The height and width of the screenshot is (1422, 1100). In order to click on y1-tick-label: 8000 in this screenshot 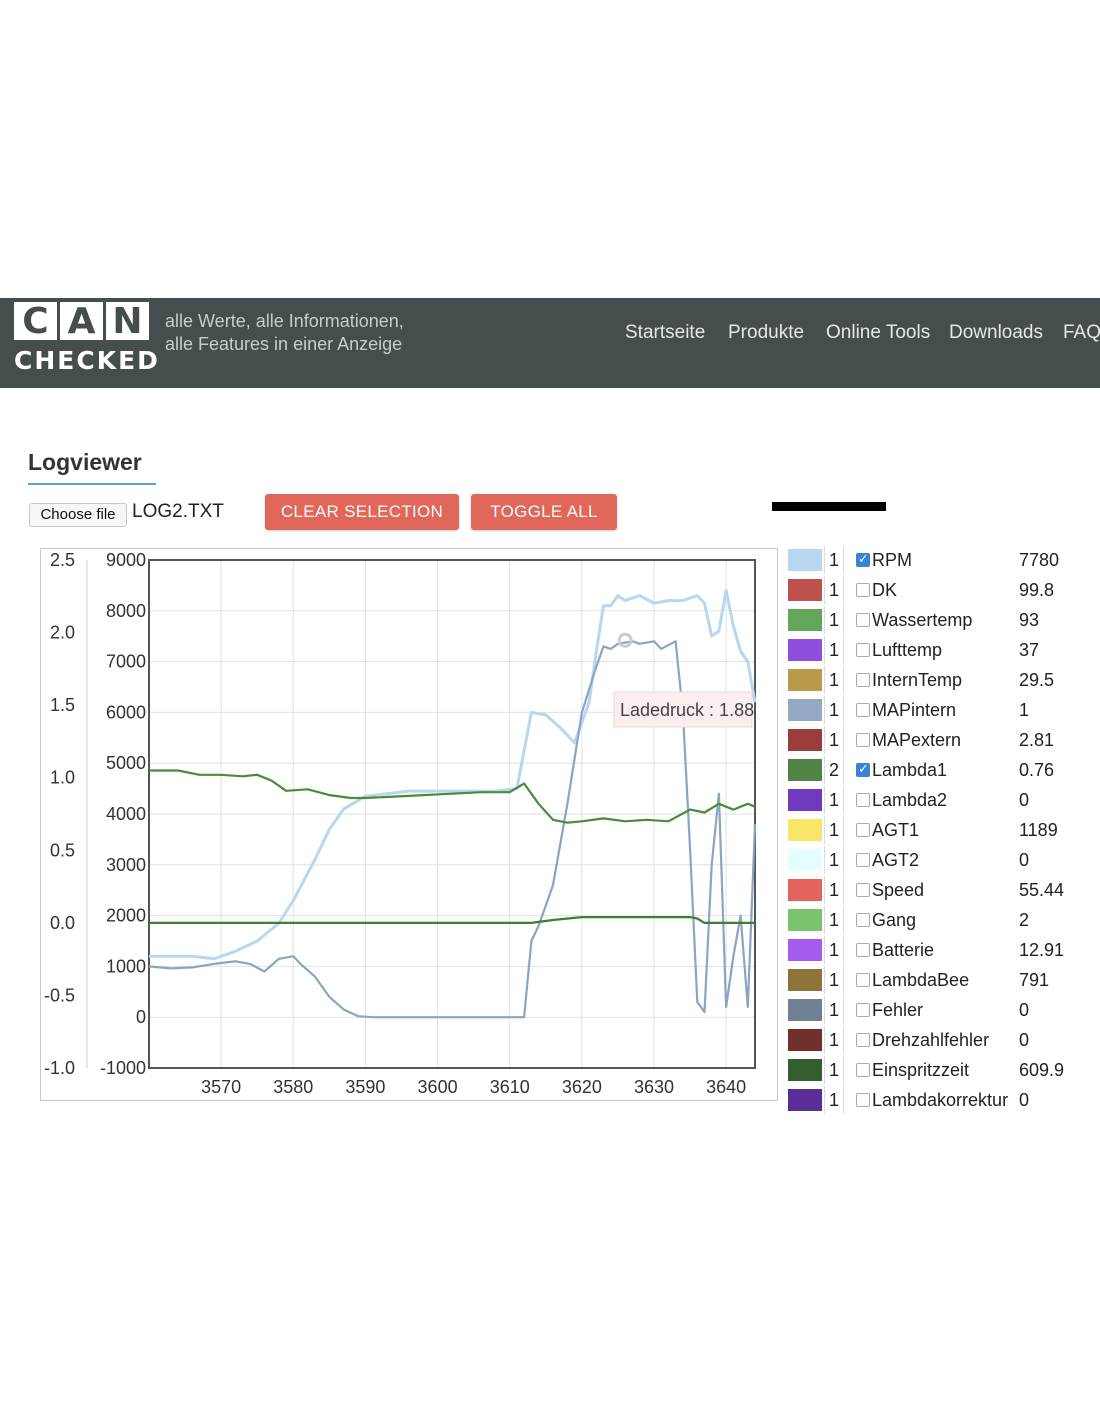, I will do `click(126, 611)`.